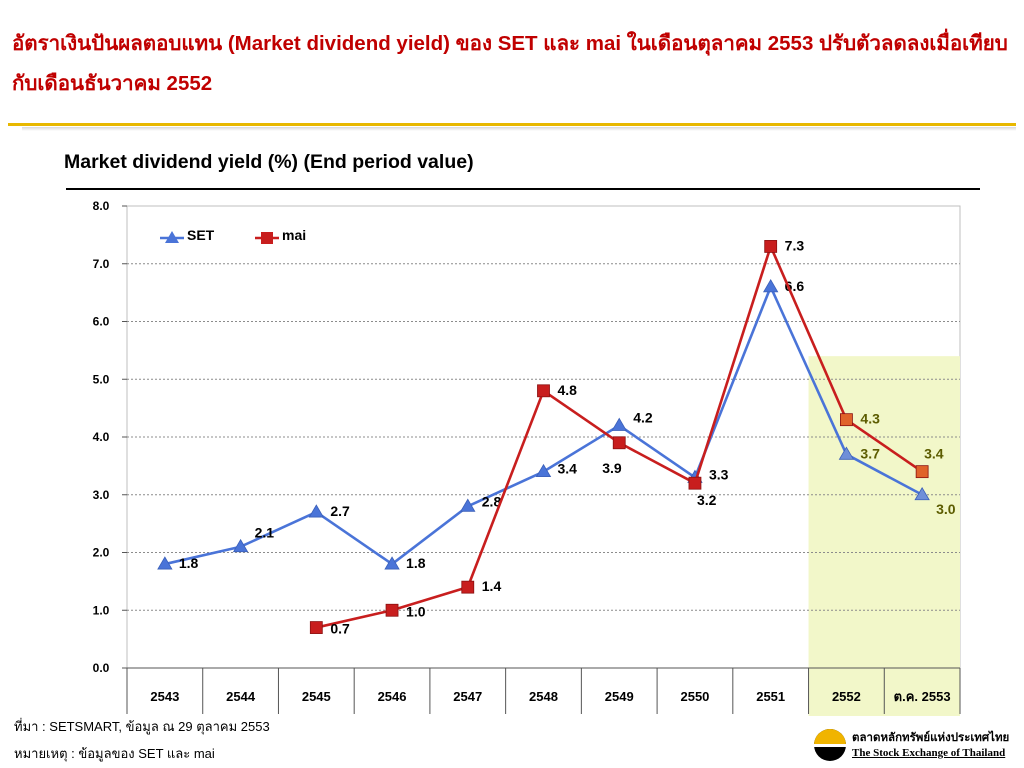 The height and width of the screenshot is (768, 1024). I want to click on x-tick-label: 2548, so click(543, 696).